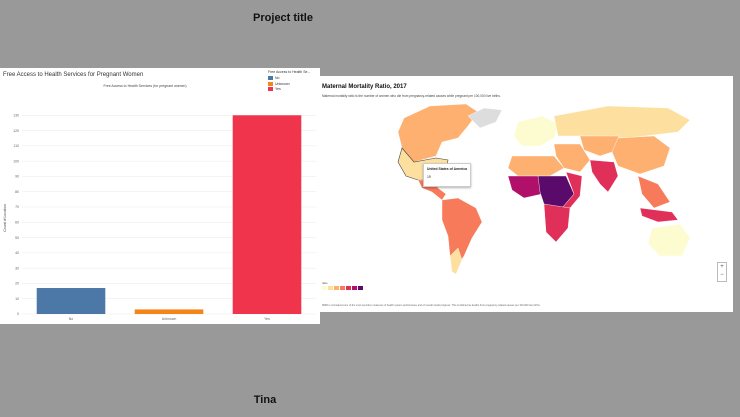 The image size is (740, 417). I want to click on map-legend-label: ratio, so click(325, 283).